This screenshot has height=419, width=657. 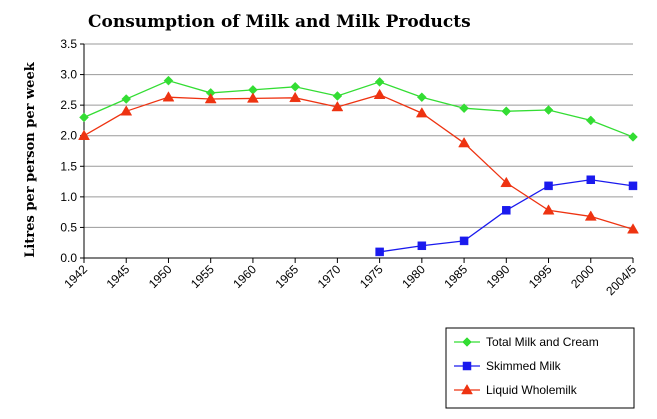 I want to click on y-tick-label: 0.5, so click(x=68, y=227).